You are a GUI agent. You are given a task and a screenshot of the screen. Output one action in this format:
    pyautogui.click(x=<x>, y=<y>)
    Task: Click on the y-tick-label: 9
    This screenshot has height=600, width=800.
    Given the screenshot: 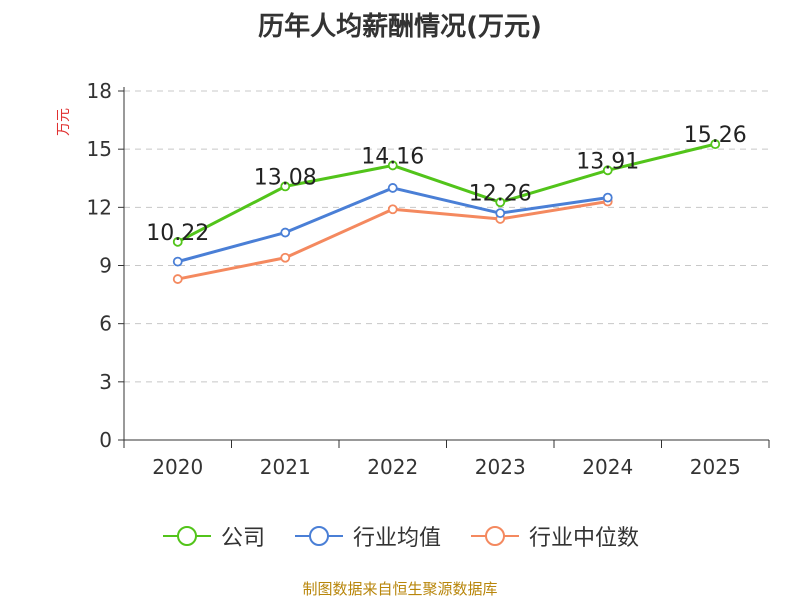 What is the action you would take?
    pyautogui.click(x=105, y=266)
    